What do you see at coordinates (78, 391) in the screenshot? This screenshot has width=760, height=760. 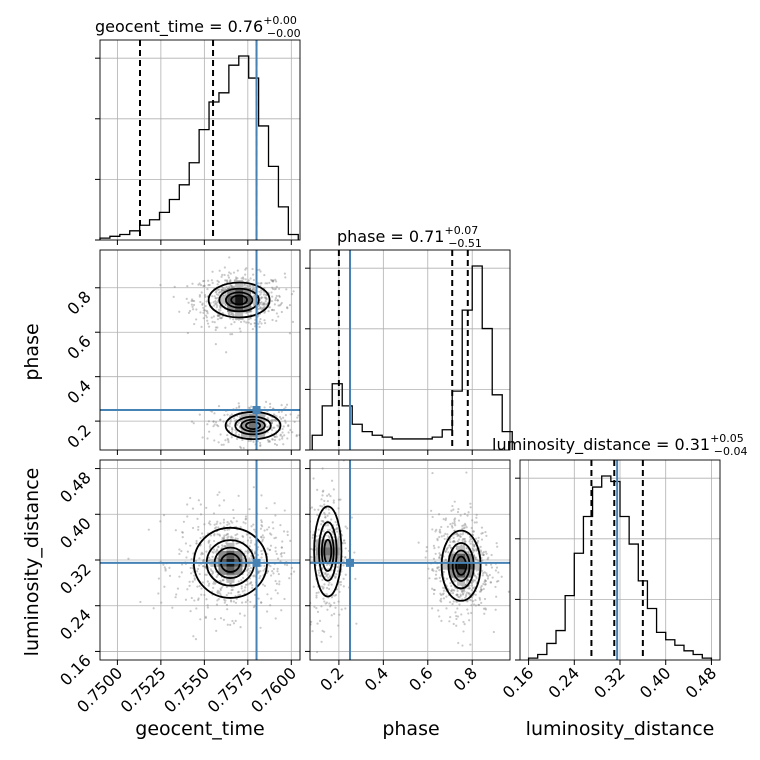 I see `y-tick-label: 0.4` at bounding box center [78, 391].